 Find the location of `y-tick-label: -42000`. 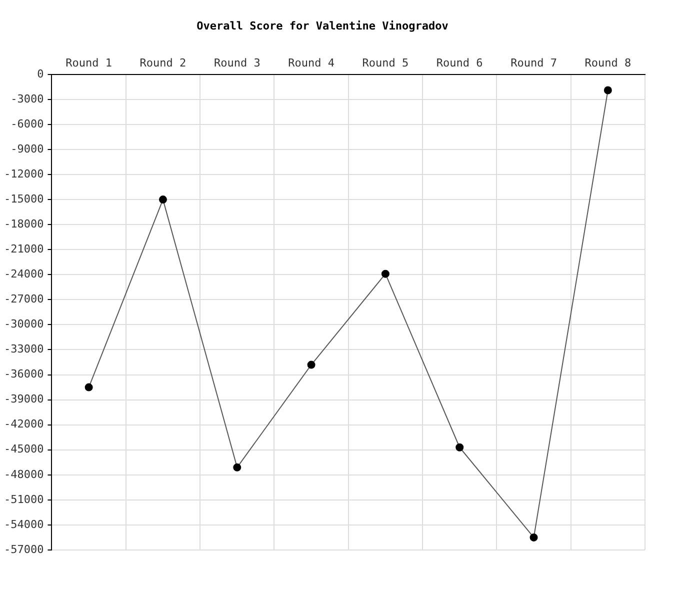

y-tick-label: -42000 is located at coordinates (24, 424).